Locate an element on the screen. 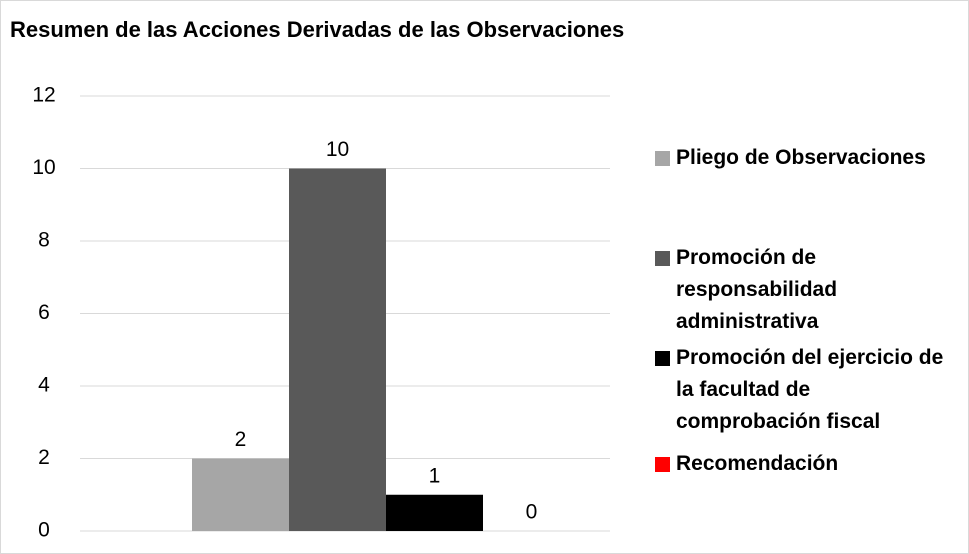 The height and width of the screenshot is (554, 969). y-tick-label: 6 is located at coordinates (44, 312).